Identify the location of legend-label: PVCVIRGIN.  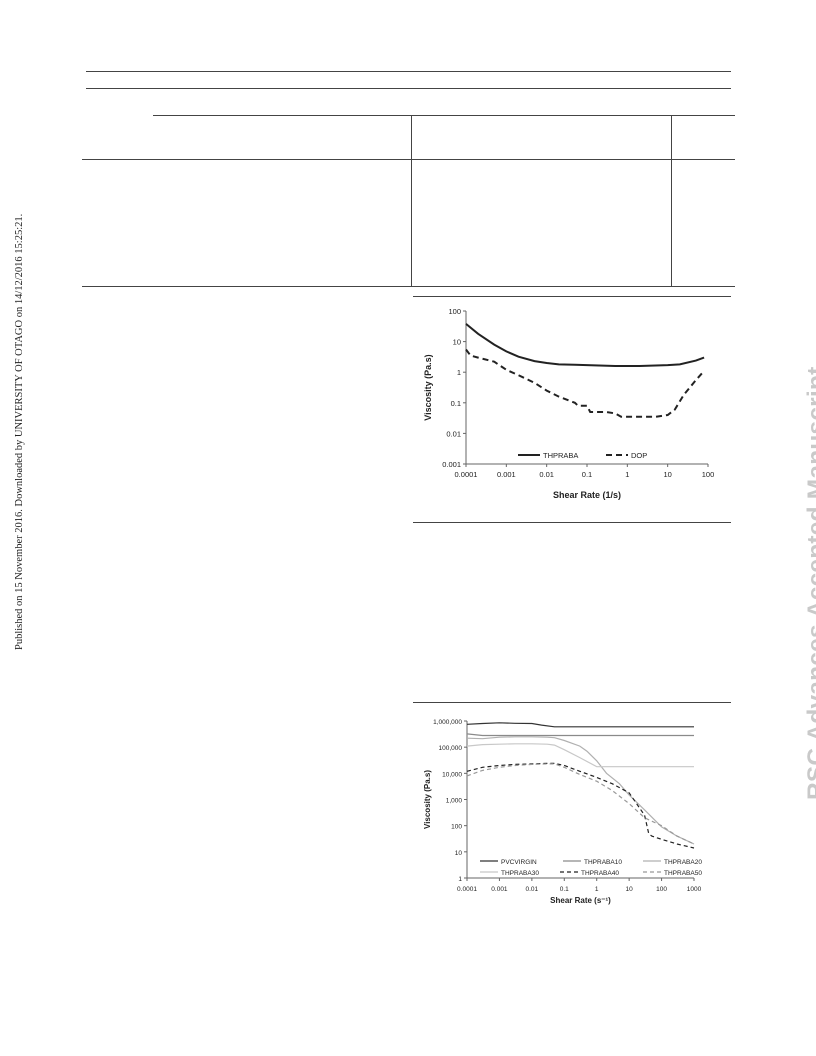
(519, 862).